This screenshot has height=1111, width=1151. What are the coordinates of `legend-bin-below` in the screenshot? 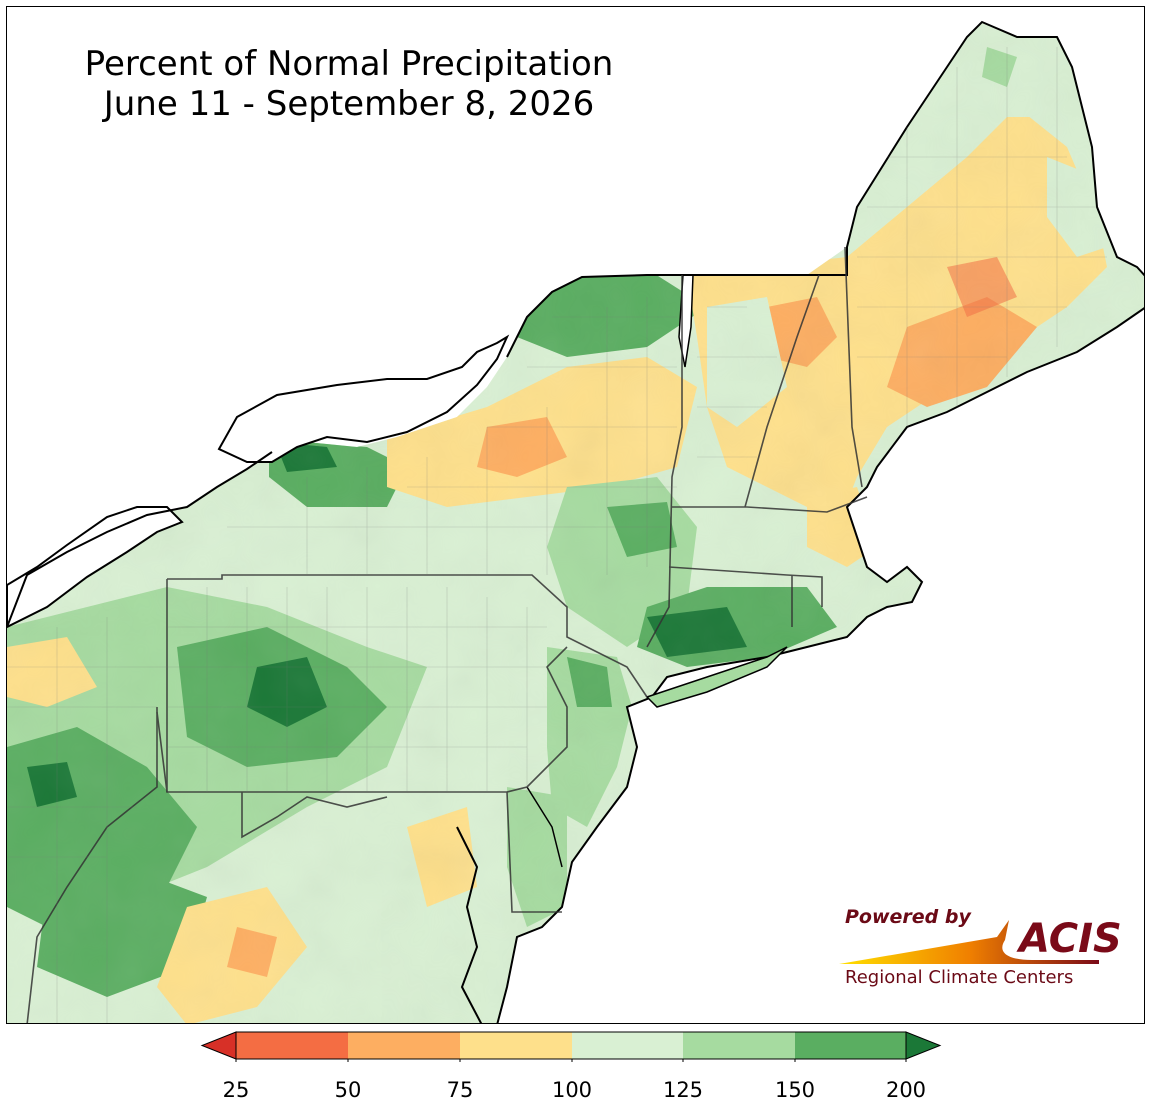 It's located at (218, 1045).